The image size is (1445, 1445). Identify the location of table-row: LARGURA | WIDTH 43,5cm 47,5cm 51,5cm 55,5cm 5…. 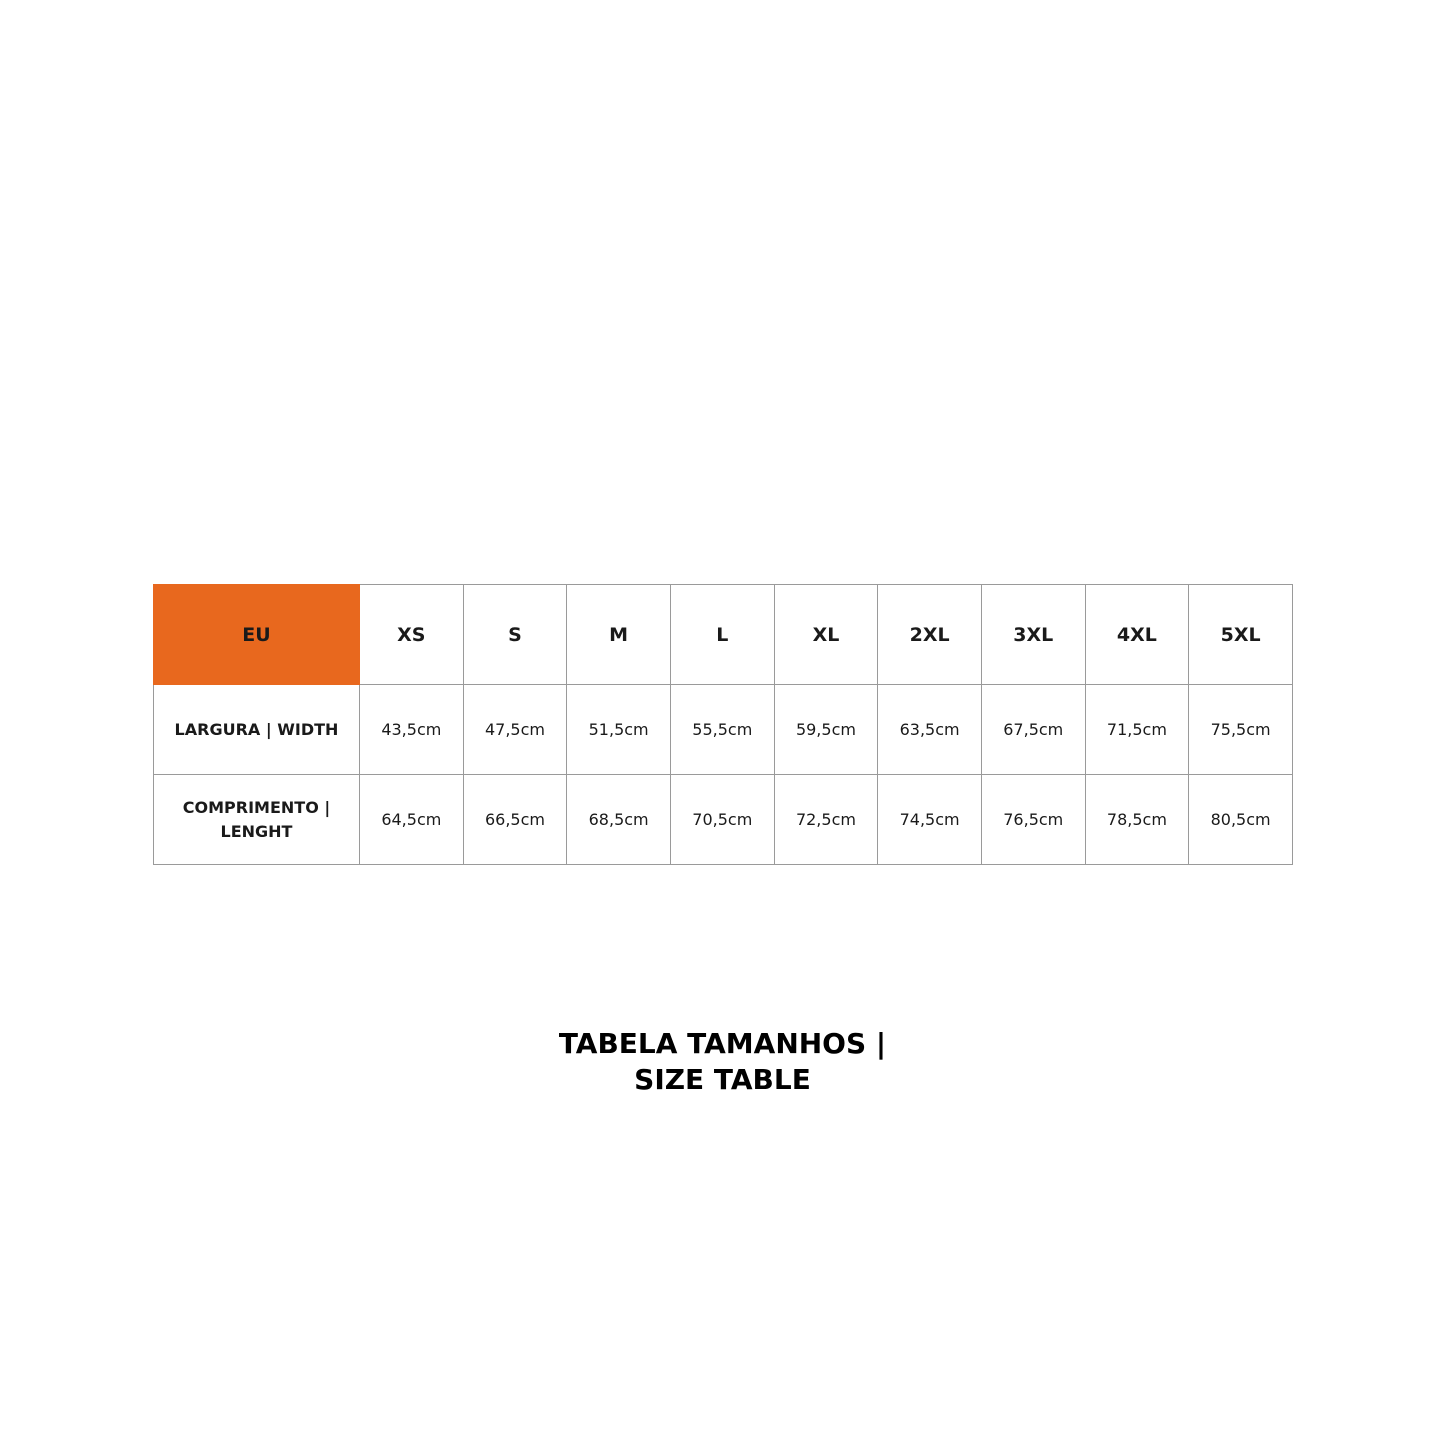
(723, 729).